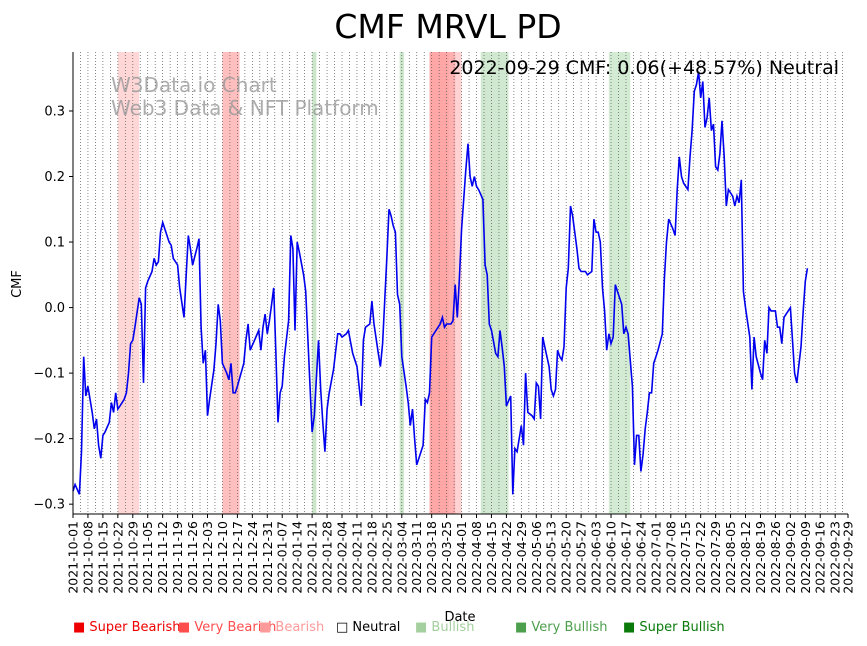 The image size is (867, 646). I want to click on x-tick-label: 2021-12-10, so click(222, 557).